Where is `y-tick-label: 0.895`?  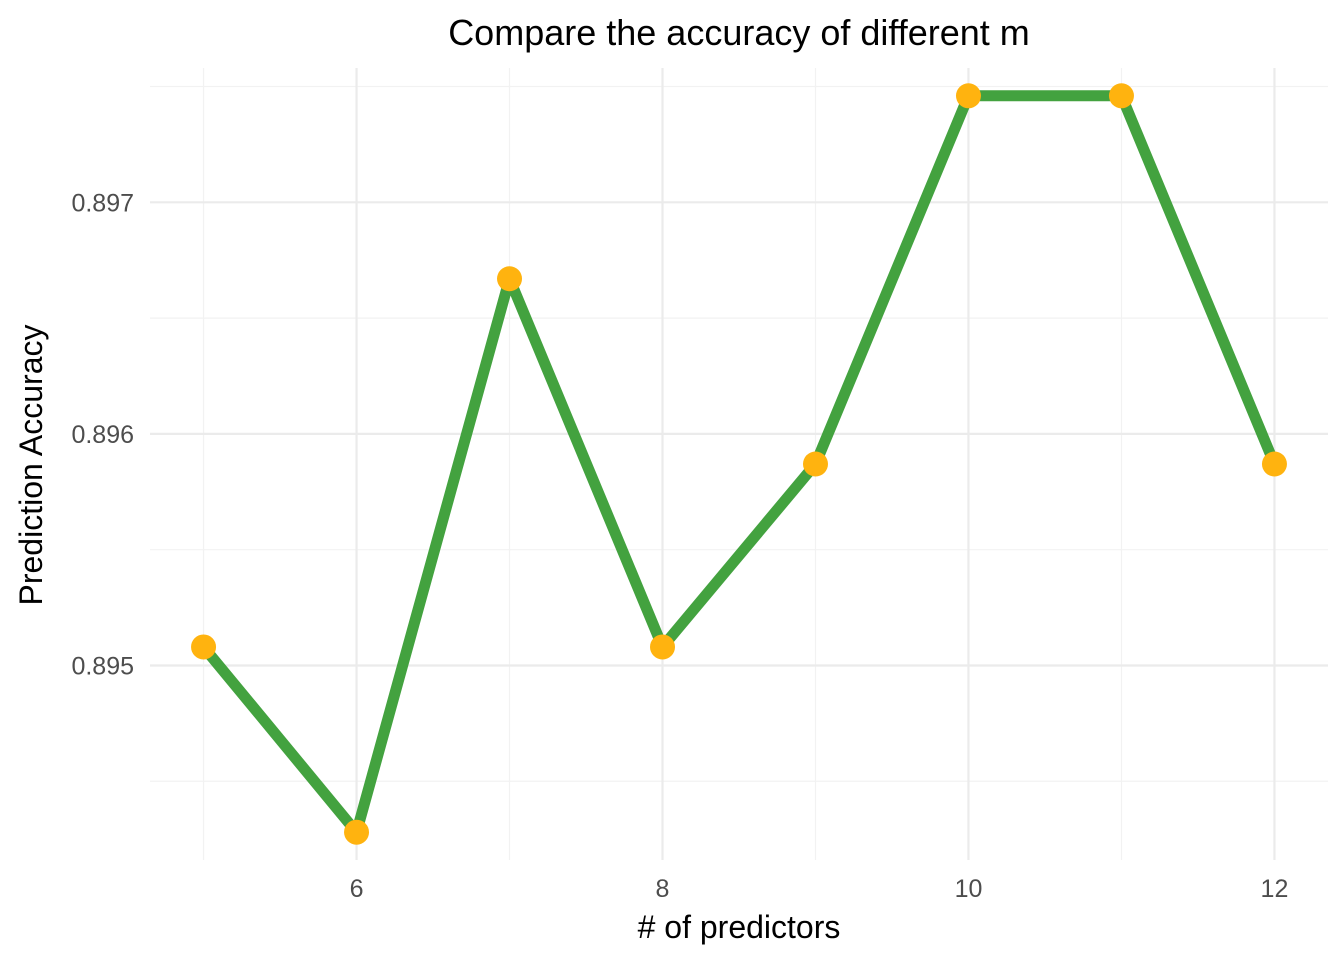 y-tick-label: 0.895 is located at coordinates (102, 666).